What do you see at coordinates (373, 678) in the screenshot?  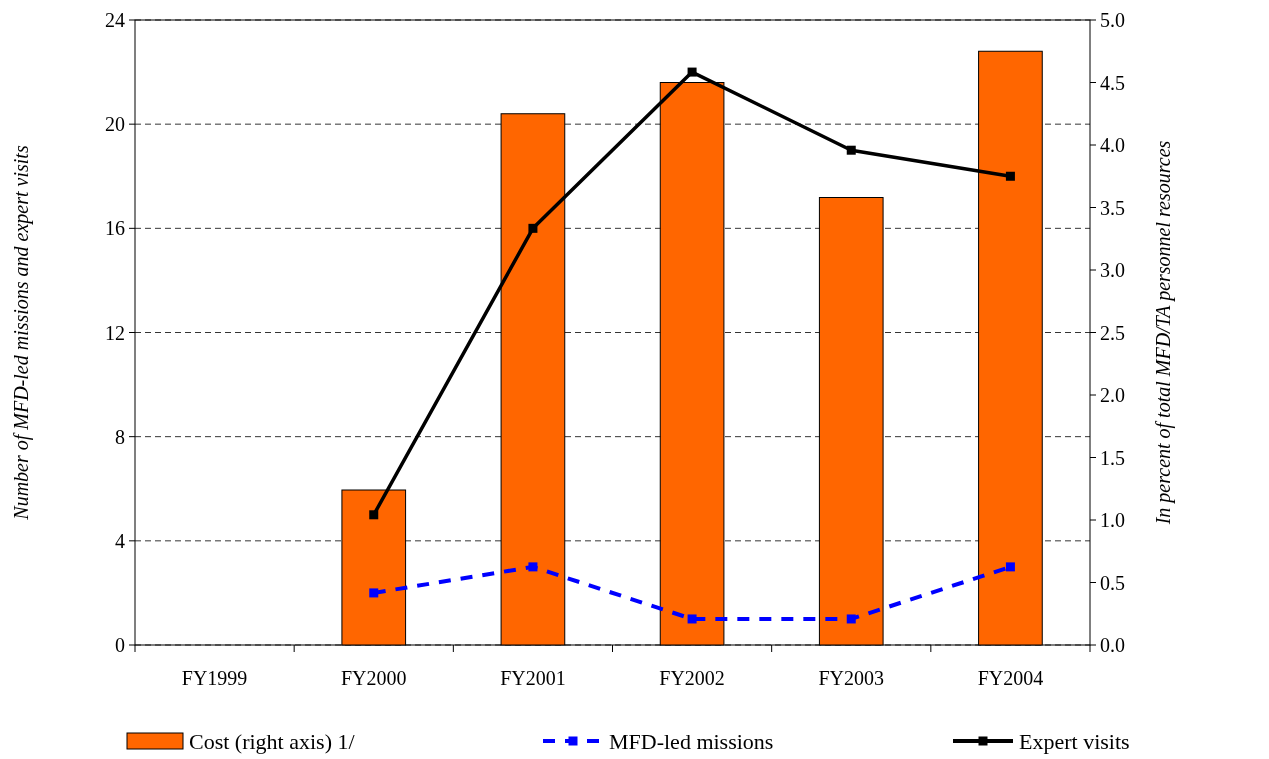 I see `x-tick-label: FY2000` at bounding box center [373, 678].